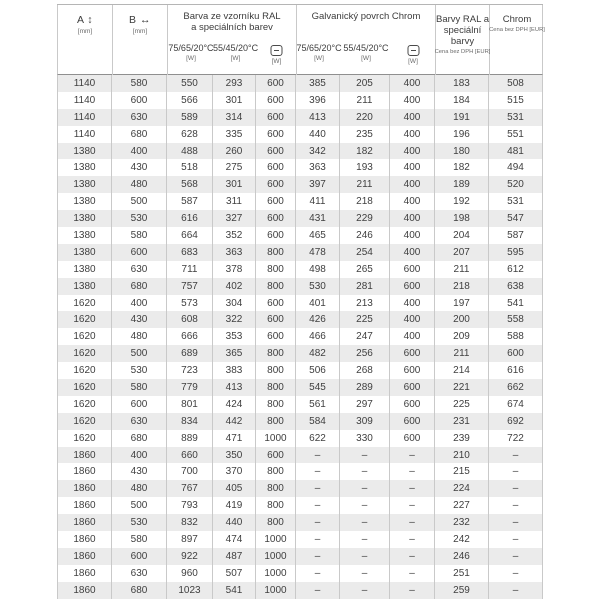 This screenshot has width=600, height=600. What do you see at coordinates (234, 573) in the screenshot?
I see `cell: 507` at bounding box center [234, 573].